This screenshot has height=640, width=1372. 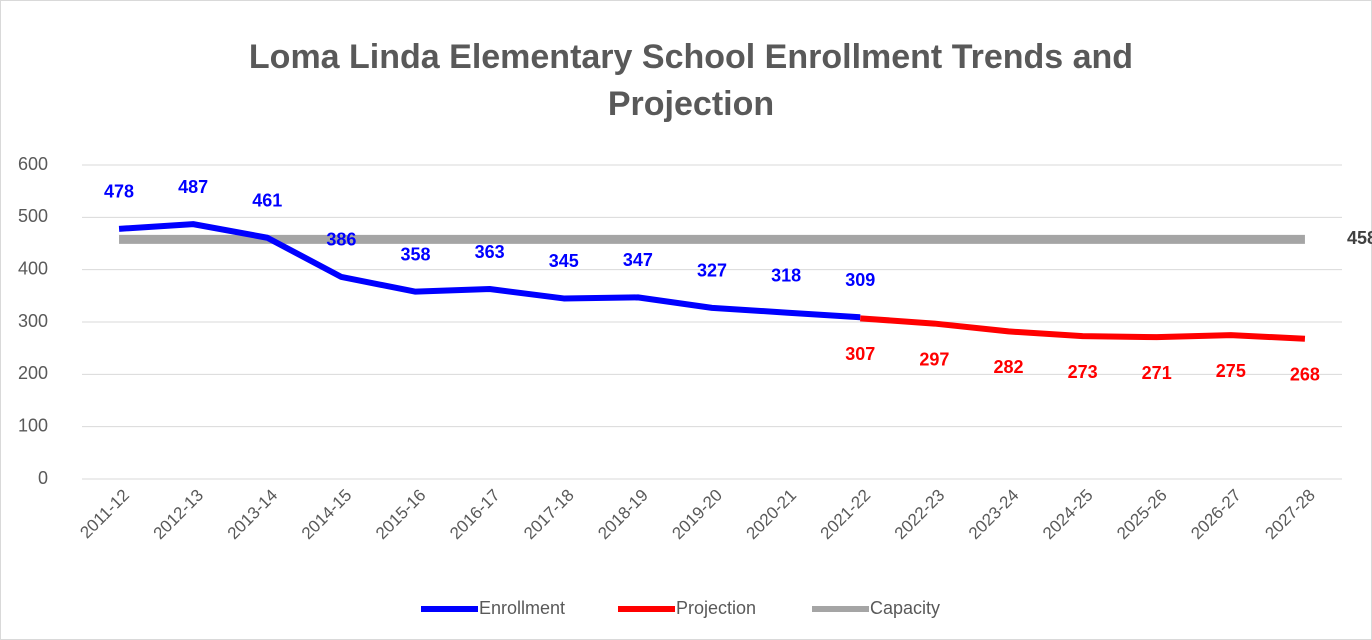 I want to click on y-tick-label: 400, so click(x=33, y=268).